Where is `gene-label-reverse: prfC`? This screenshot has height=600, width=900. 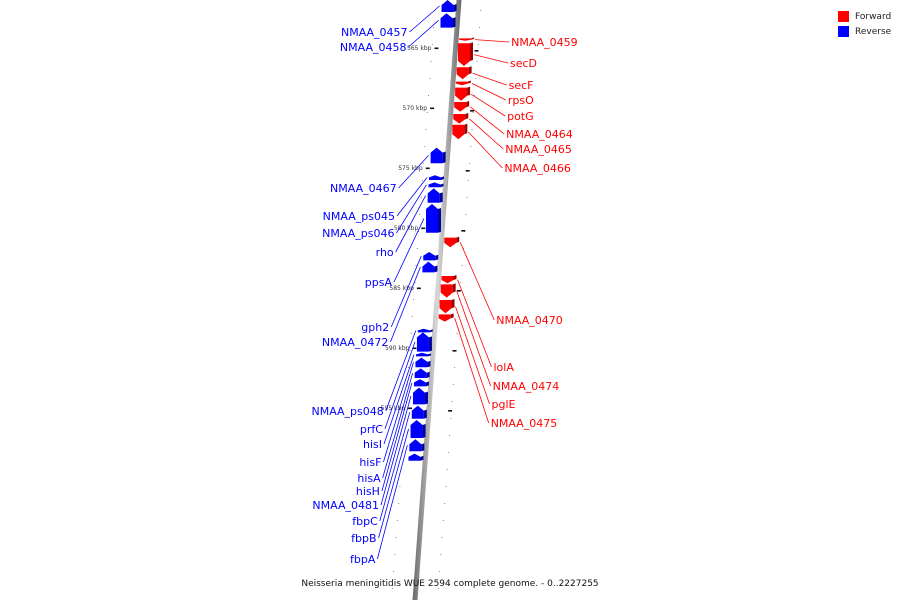 gene-label-reverse: prfC is located at coordinates (371, 429).